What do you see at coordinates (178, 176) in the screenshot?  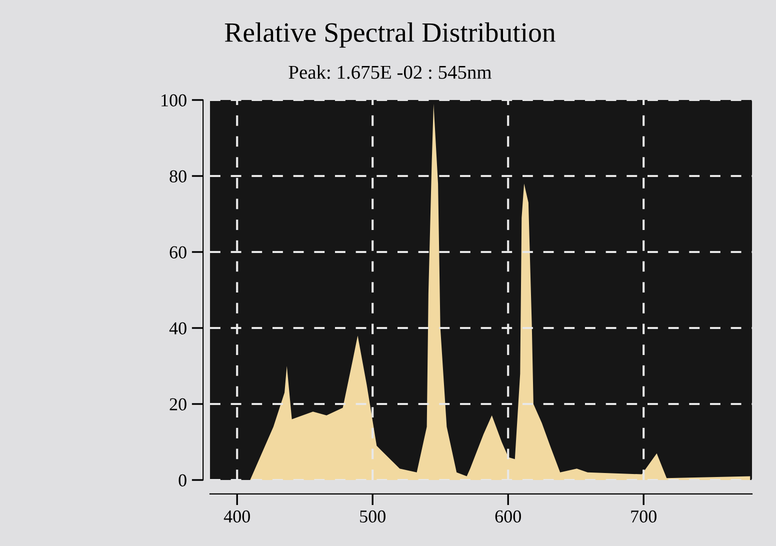 I see `y-tick-label: 80` at bounding box center [178, 176].